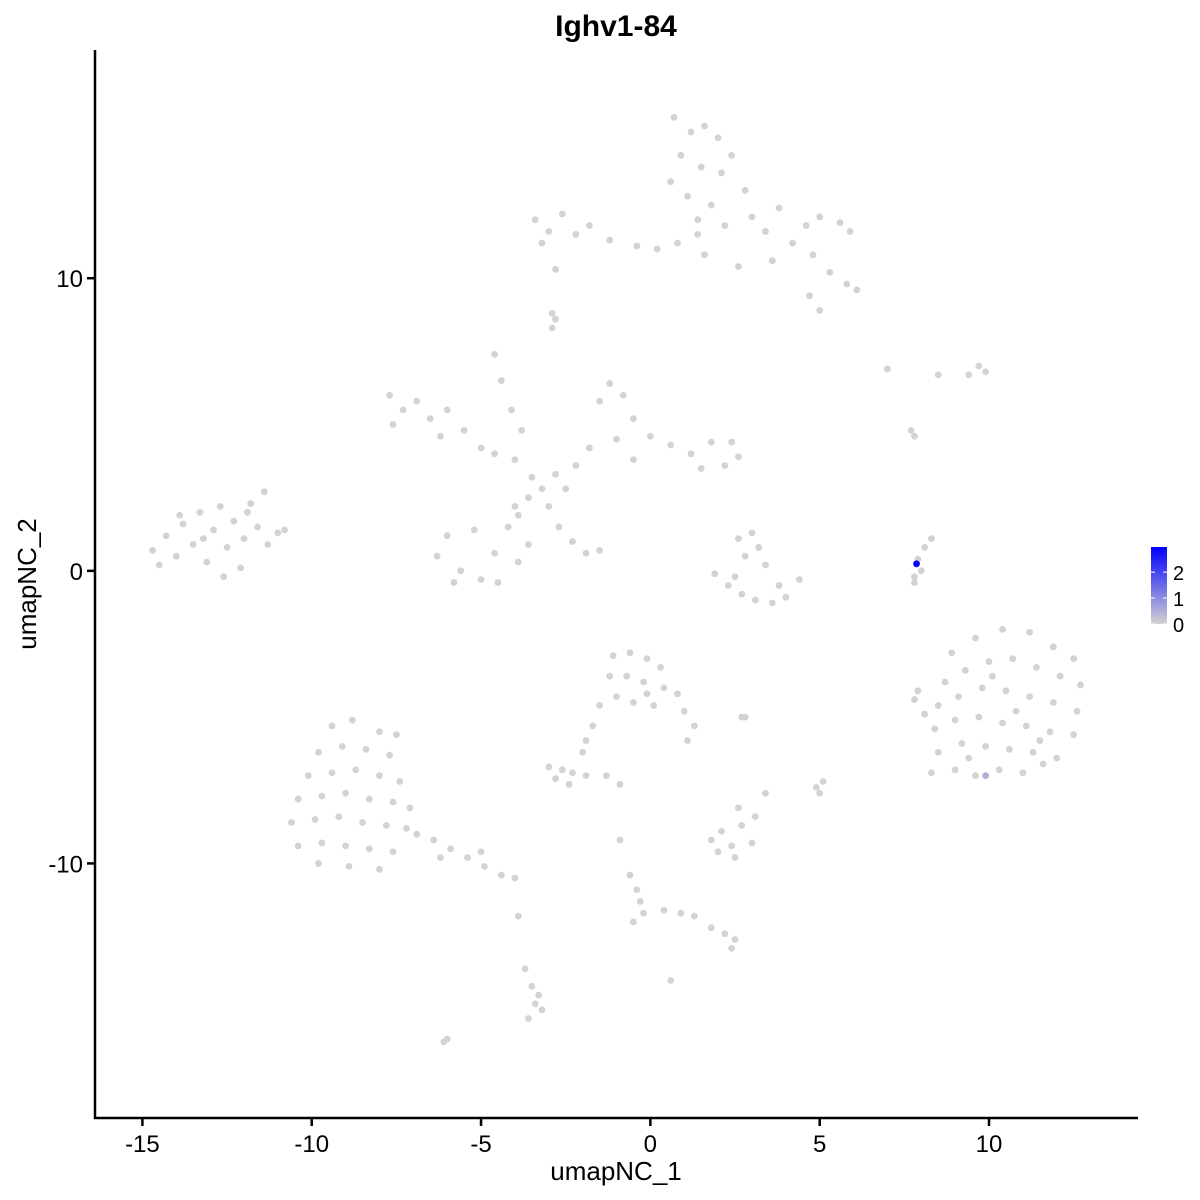  Describe the element at coordinates (563, 1138) in the screenshot. I see `x-ticks: -15 -10 -5 0 5 10` at that location.